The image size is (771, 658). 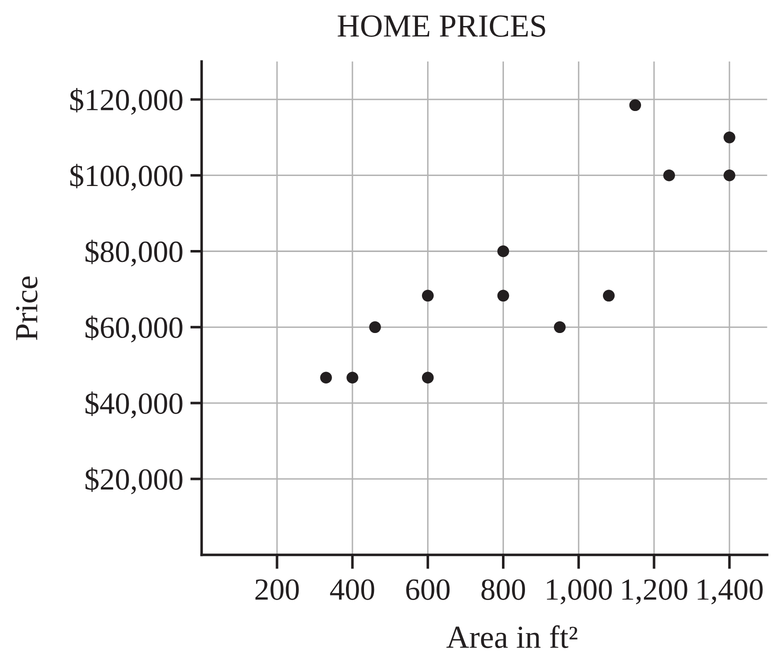 What do you see at coordinates (134, 480) in the screenshot?
I see `y-tick-label: $20,000` at bounding box center [134, 480].